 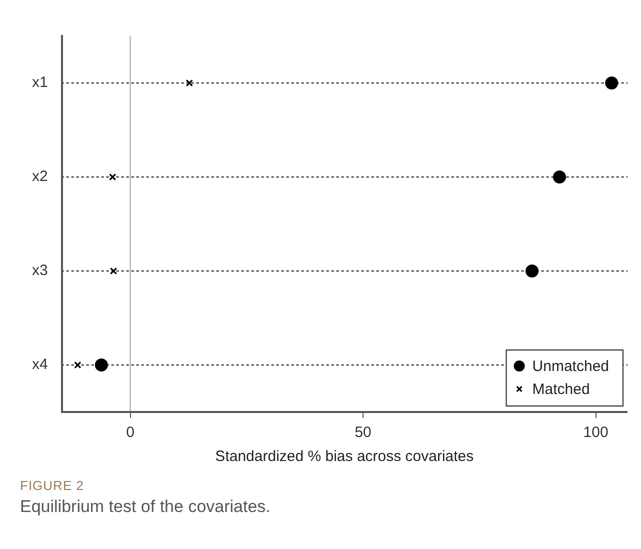 What do you see at coordinates (363, 433) in the screenshot?
I see `x-tick-label: 50` at bounding box center [363, 433].